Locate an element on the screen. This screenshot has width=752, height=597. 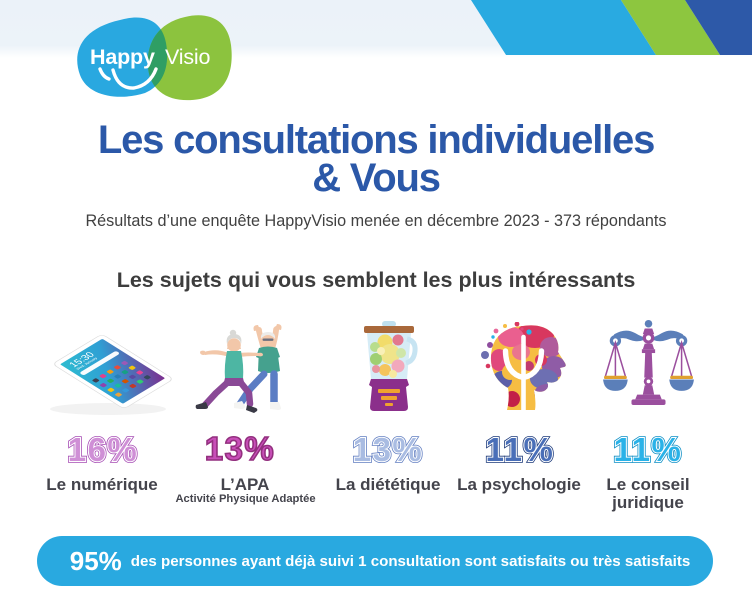
svg-text: Visio is located at coordinates (187, 57).